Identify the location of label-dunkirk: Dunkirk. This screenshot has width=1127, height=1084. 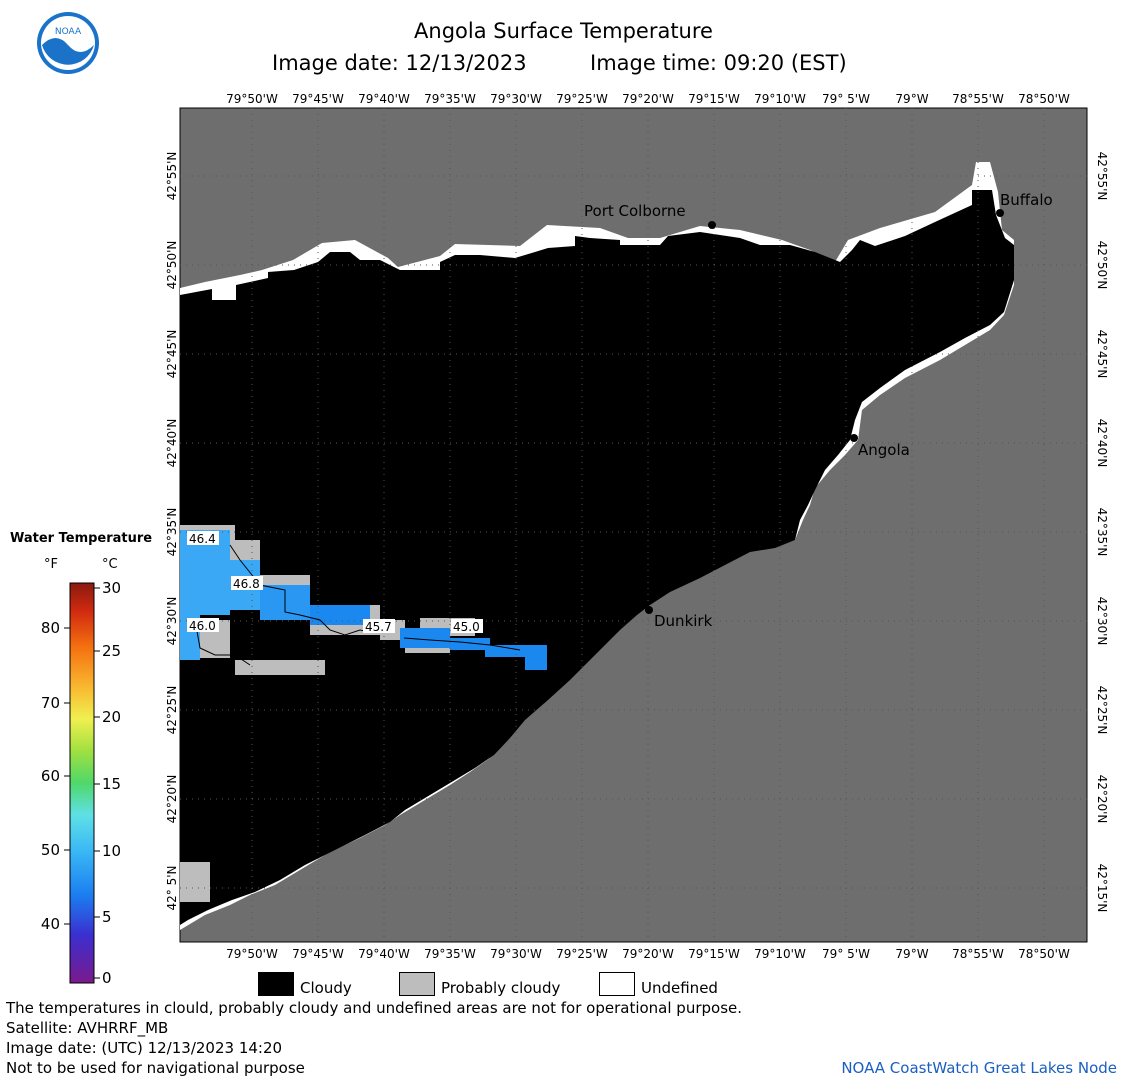
(683, 621).